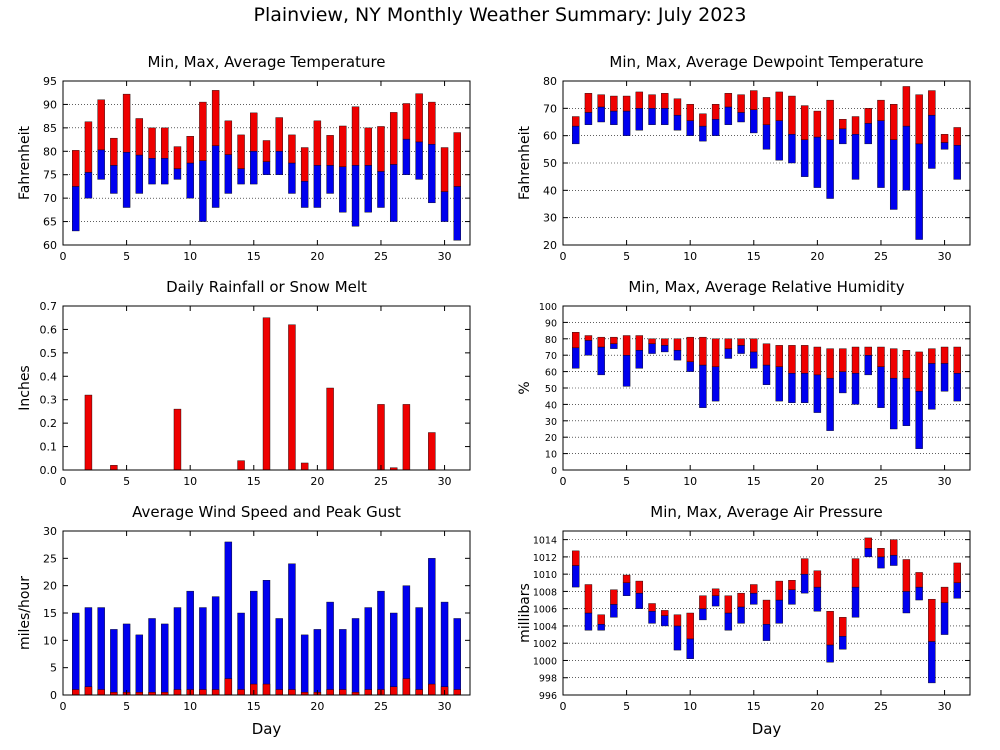 The height and width of the screenshot is (750, 1000). What do you see at coordinates (432, 451) in the screenshot?
I see `rainfall-rain-bar` at bounding box center [432, 451].